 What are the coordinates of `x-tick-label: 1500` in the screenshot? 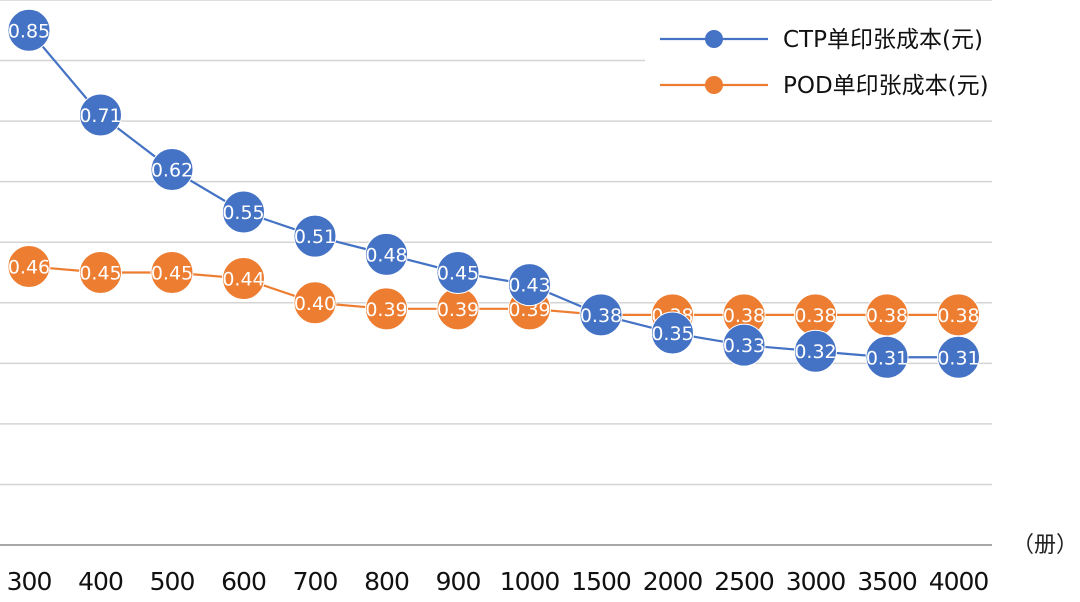 It's located at (601, 581).